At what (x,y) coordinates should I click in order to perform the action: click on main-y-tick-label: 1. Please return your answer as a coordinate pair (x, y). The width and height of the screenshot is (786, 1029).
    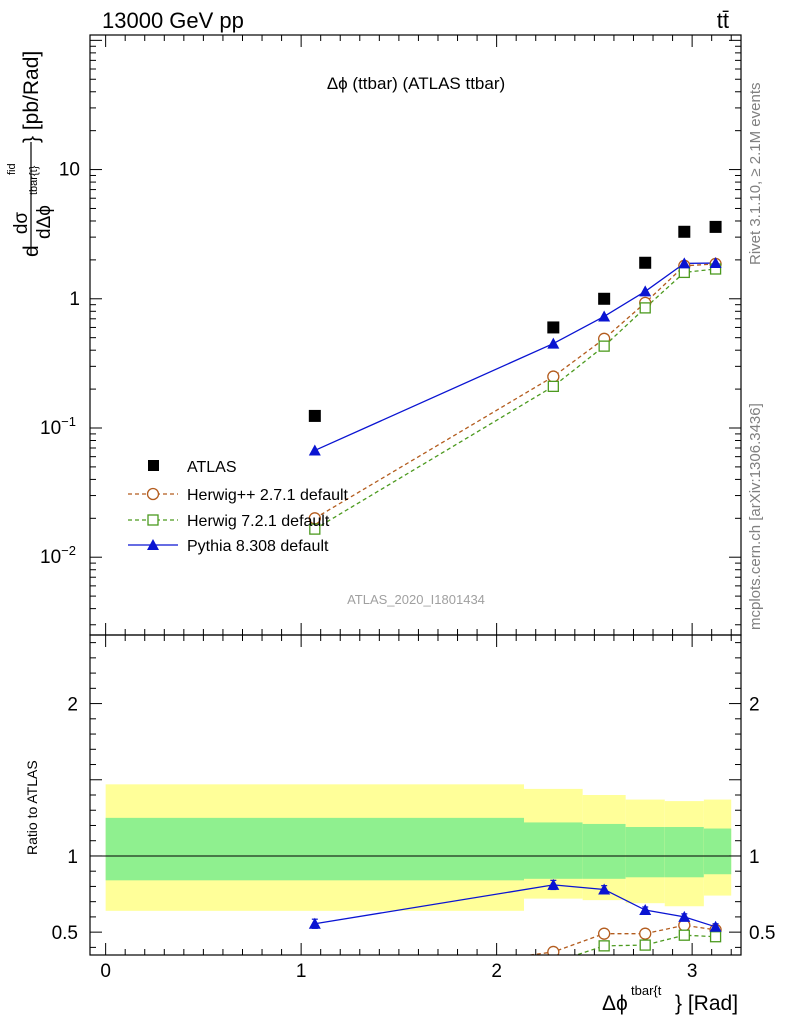
    Looking at the image, I should click on (74, 299).